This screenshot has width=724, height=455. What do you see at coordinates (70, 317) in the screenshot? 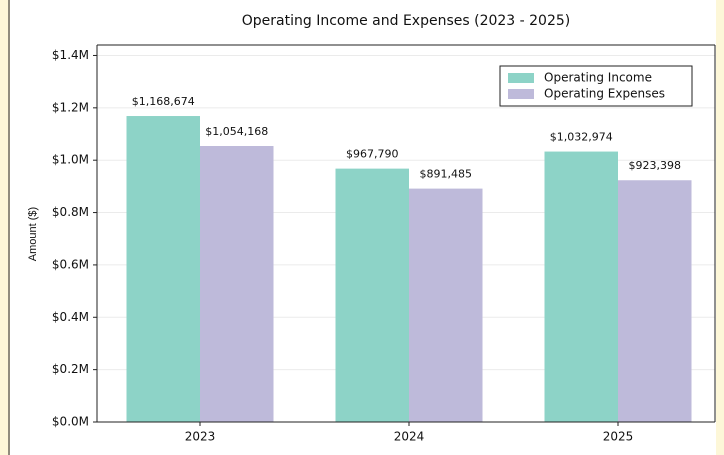
I see `y-tick-label: $0.4M` at bounding box center [70, 317].